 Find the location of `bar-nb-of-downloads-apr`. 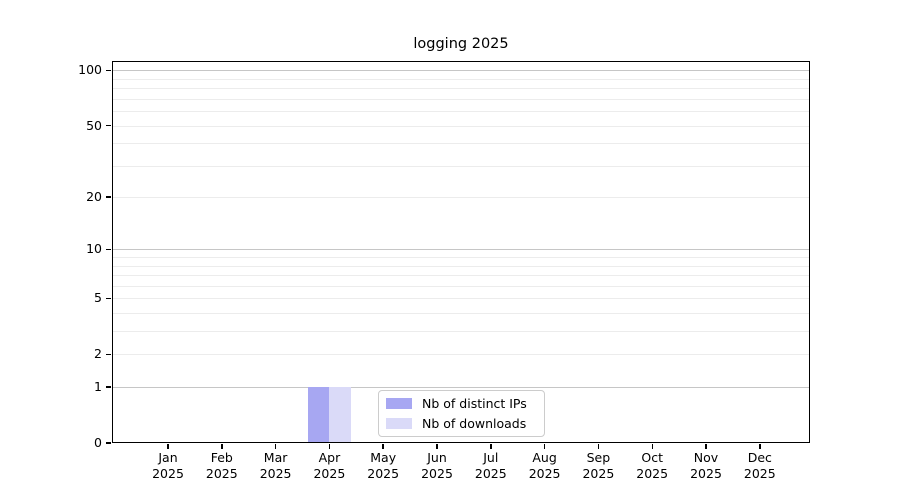

bar-nb-of-downloads-apr is located at coordinates (340, 415).